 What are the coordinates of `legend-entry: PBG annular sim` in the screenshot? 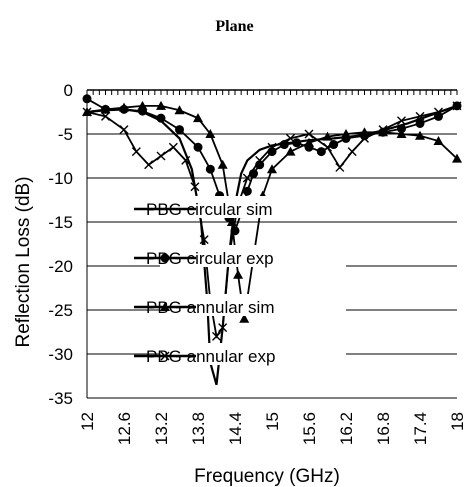 It's located at (240, 305).